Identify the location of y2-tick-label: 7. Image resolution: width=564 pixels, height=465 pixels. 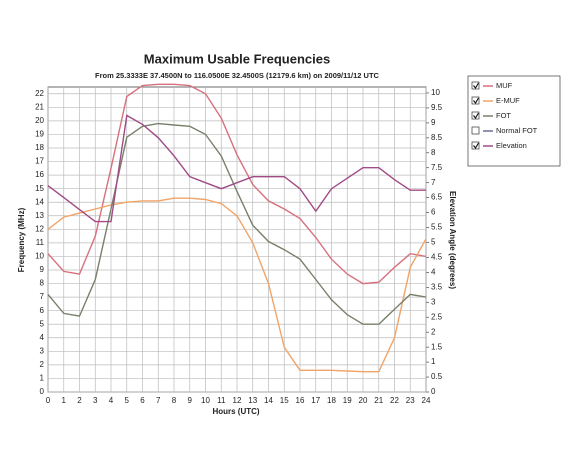
(433, 182).